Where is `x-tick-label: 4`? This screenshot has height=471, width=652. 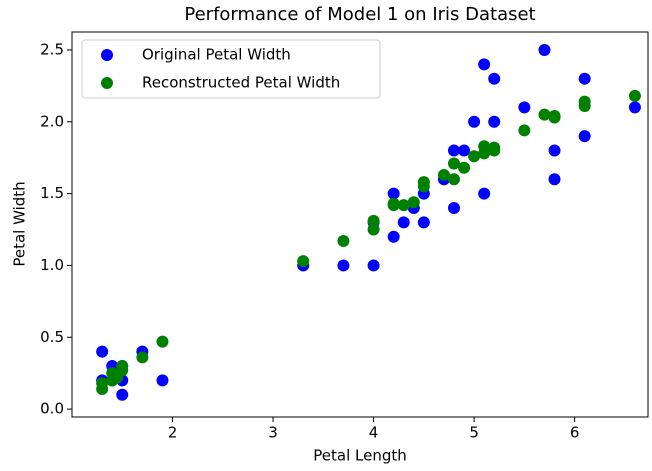 x-tick-label: 4 is located at coordinates (374, 433).